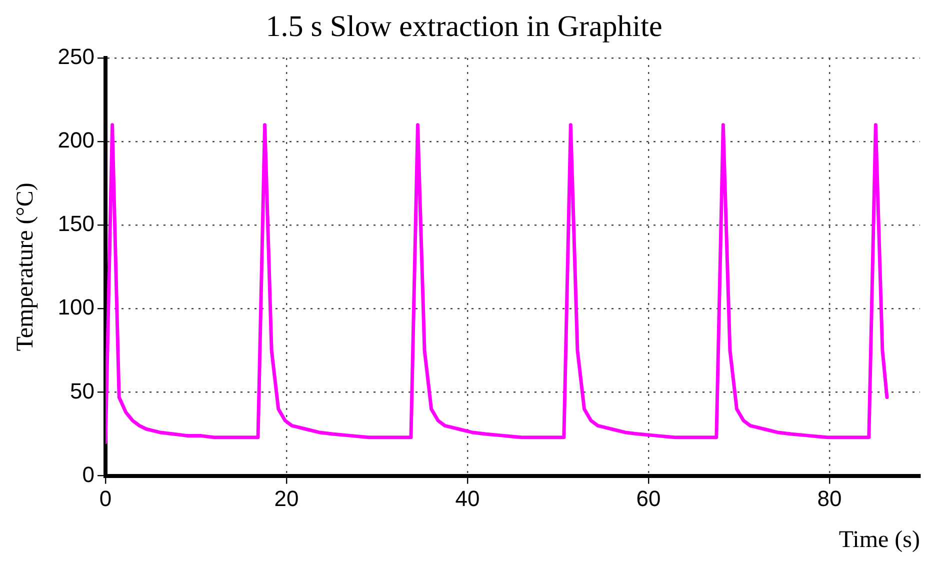  Describe the element at coordinates (464, 26) in the screenshot. I see `chart-title: 1.5 s Slow extraction in Graphite` at that location.